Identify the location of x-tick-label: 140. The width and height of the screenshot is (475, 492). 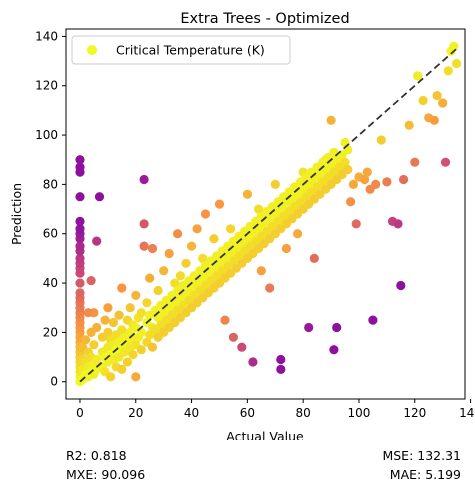
(467, 413).